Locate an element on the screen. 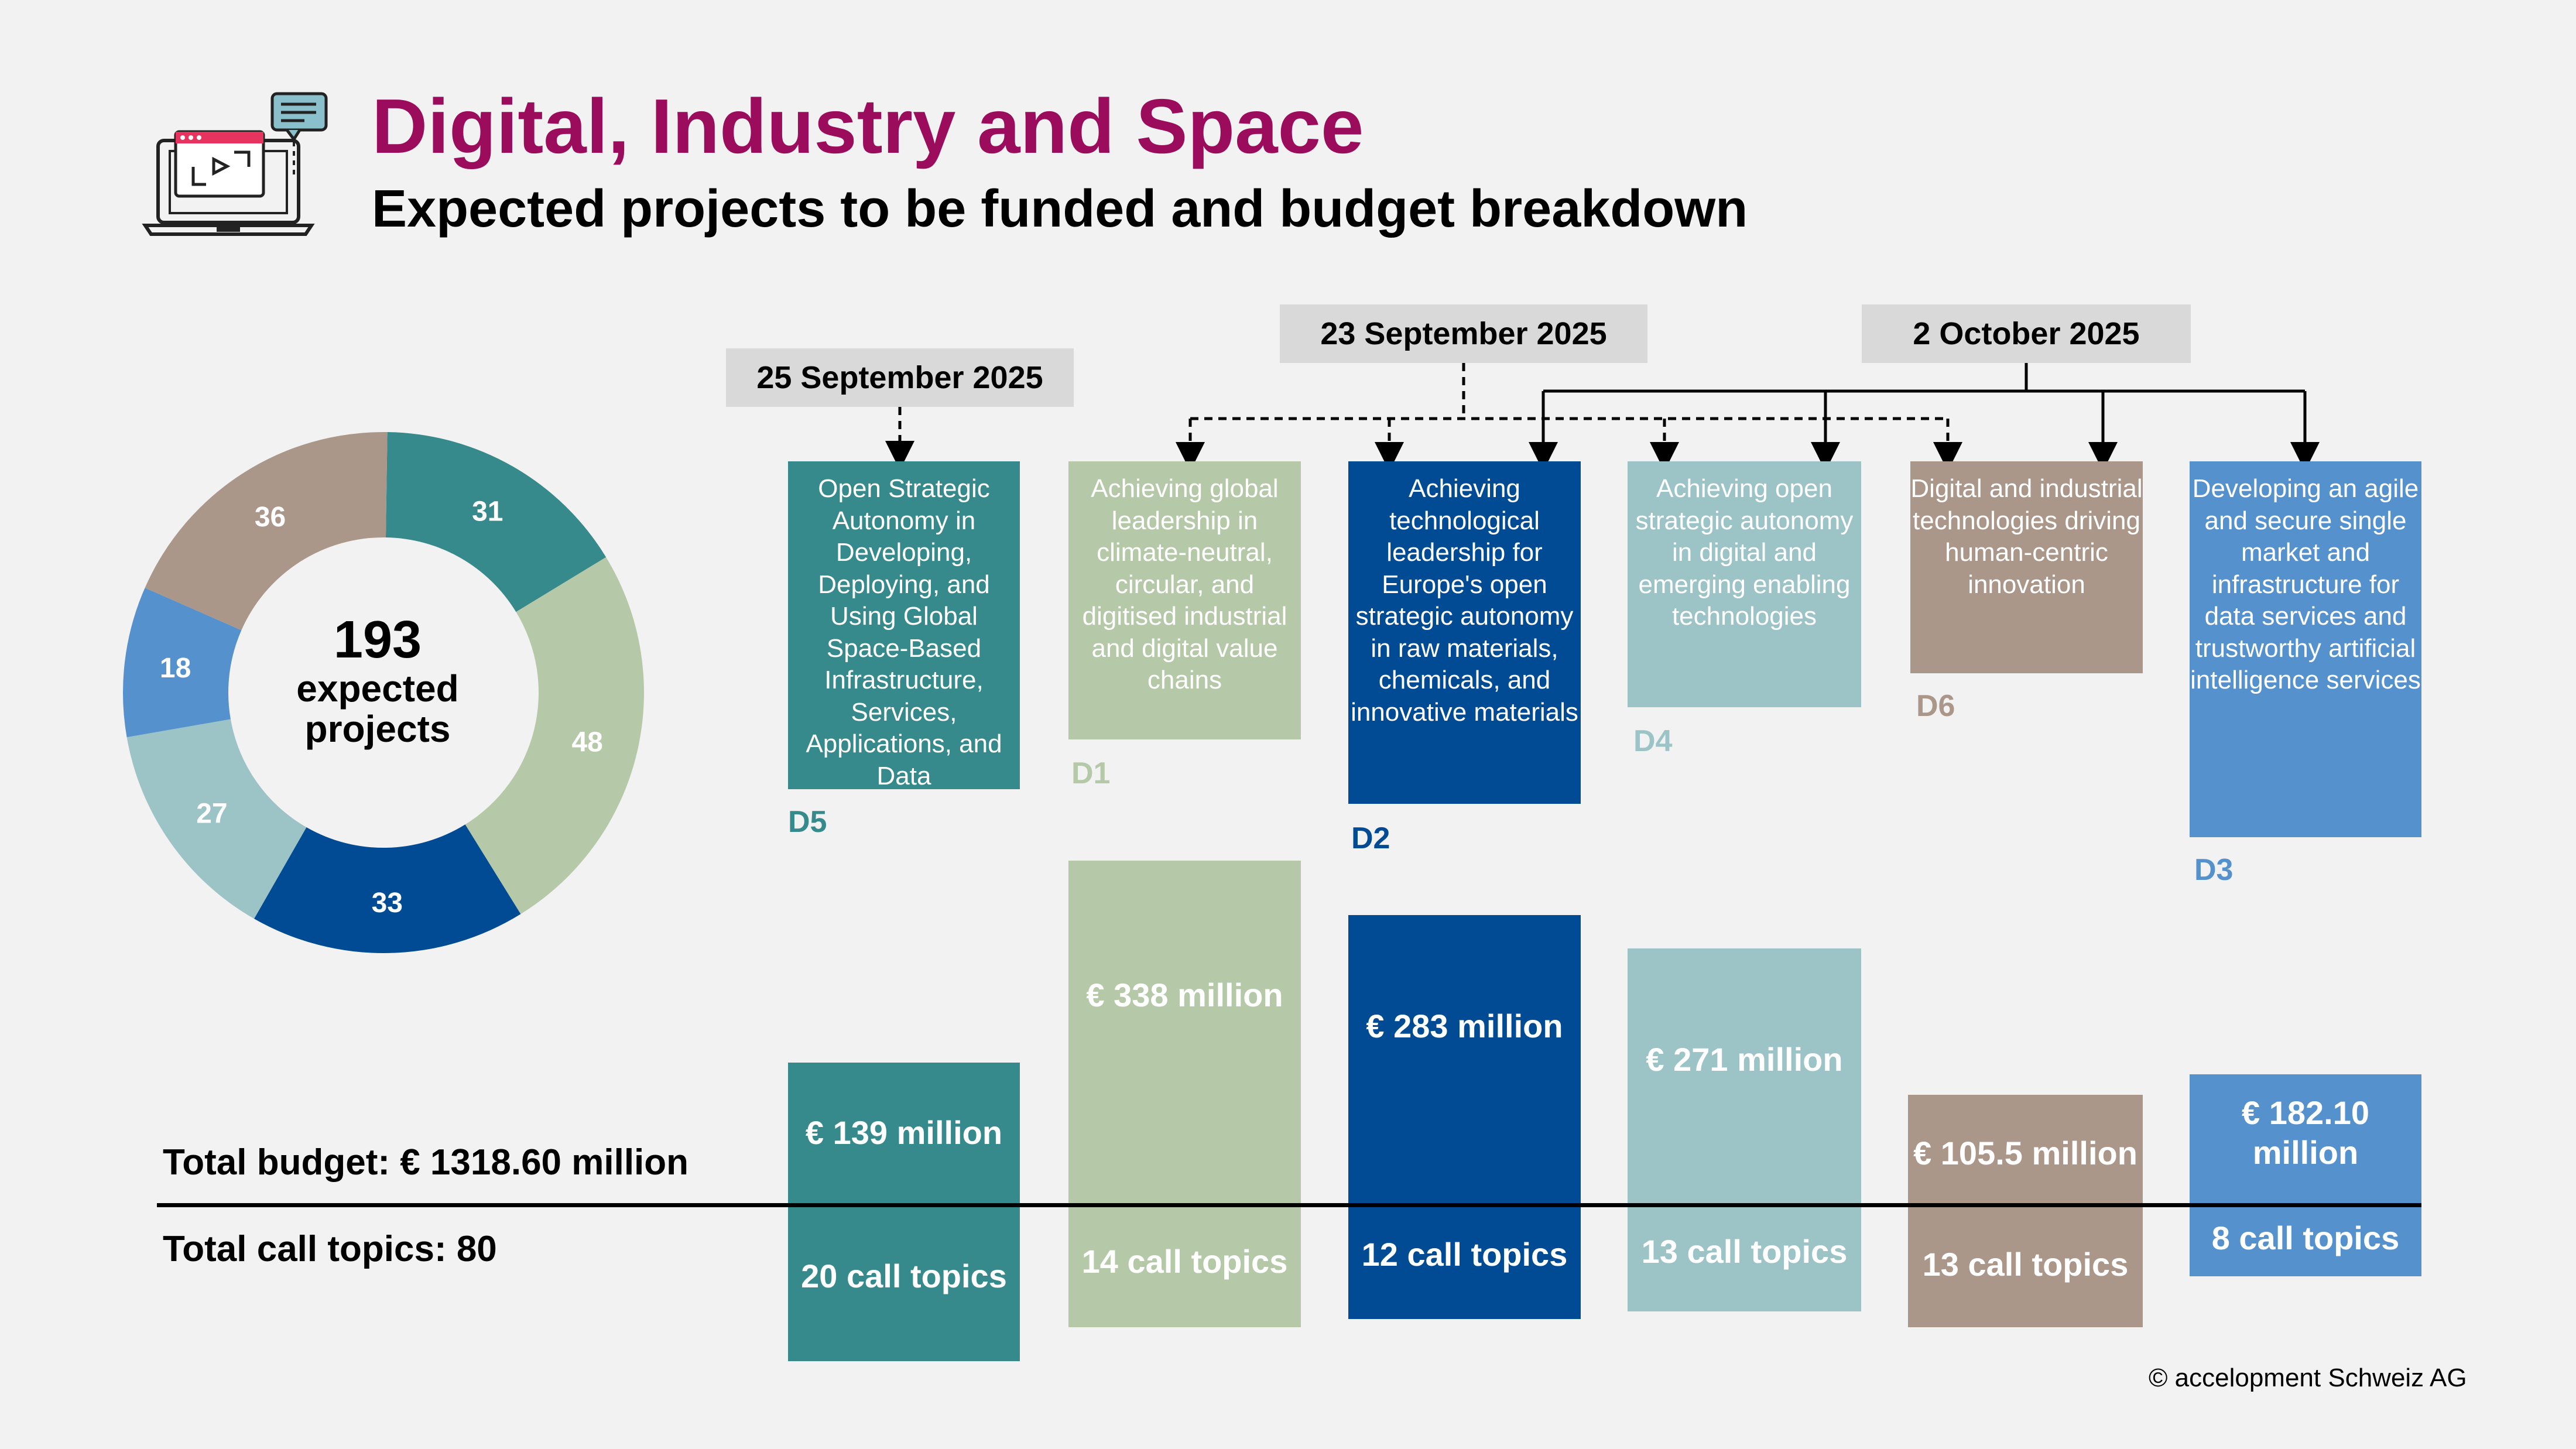  laptop-chat-icon is located at coordinates (235, 164).